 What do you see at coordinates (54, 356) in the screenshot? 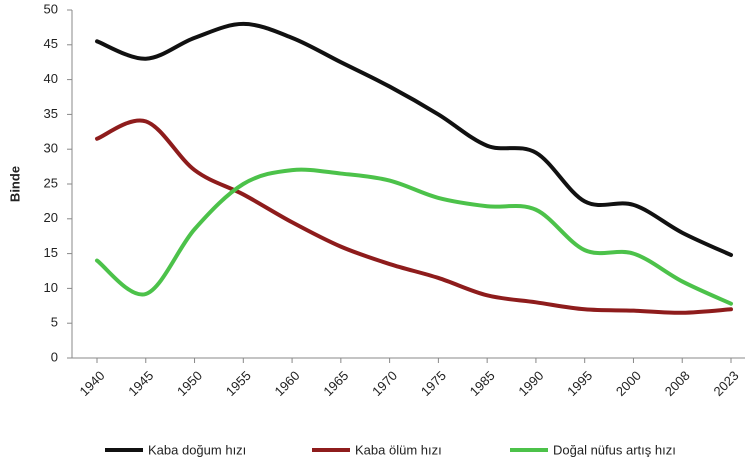
I see `y-tick-label: 0` at bounding box center [54, 356].